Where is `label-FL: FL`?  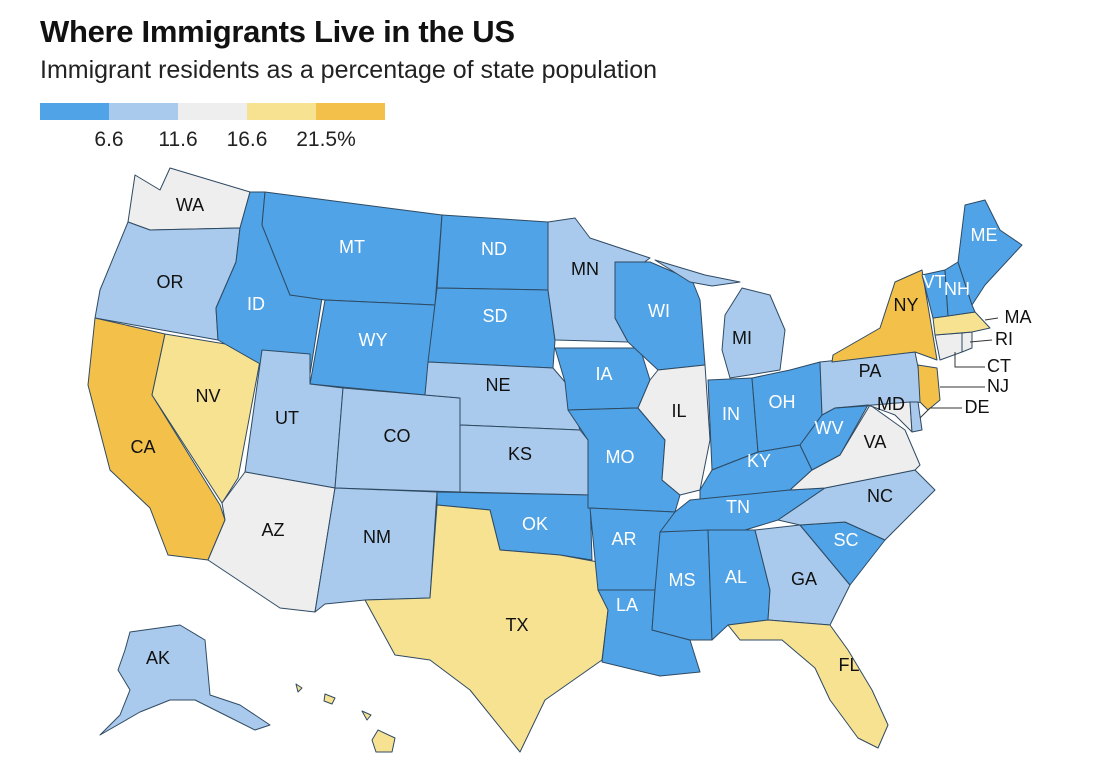 label-FL: FL is located at coordinates (848, 665).